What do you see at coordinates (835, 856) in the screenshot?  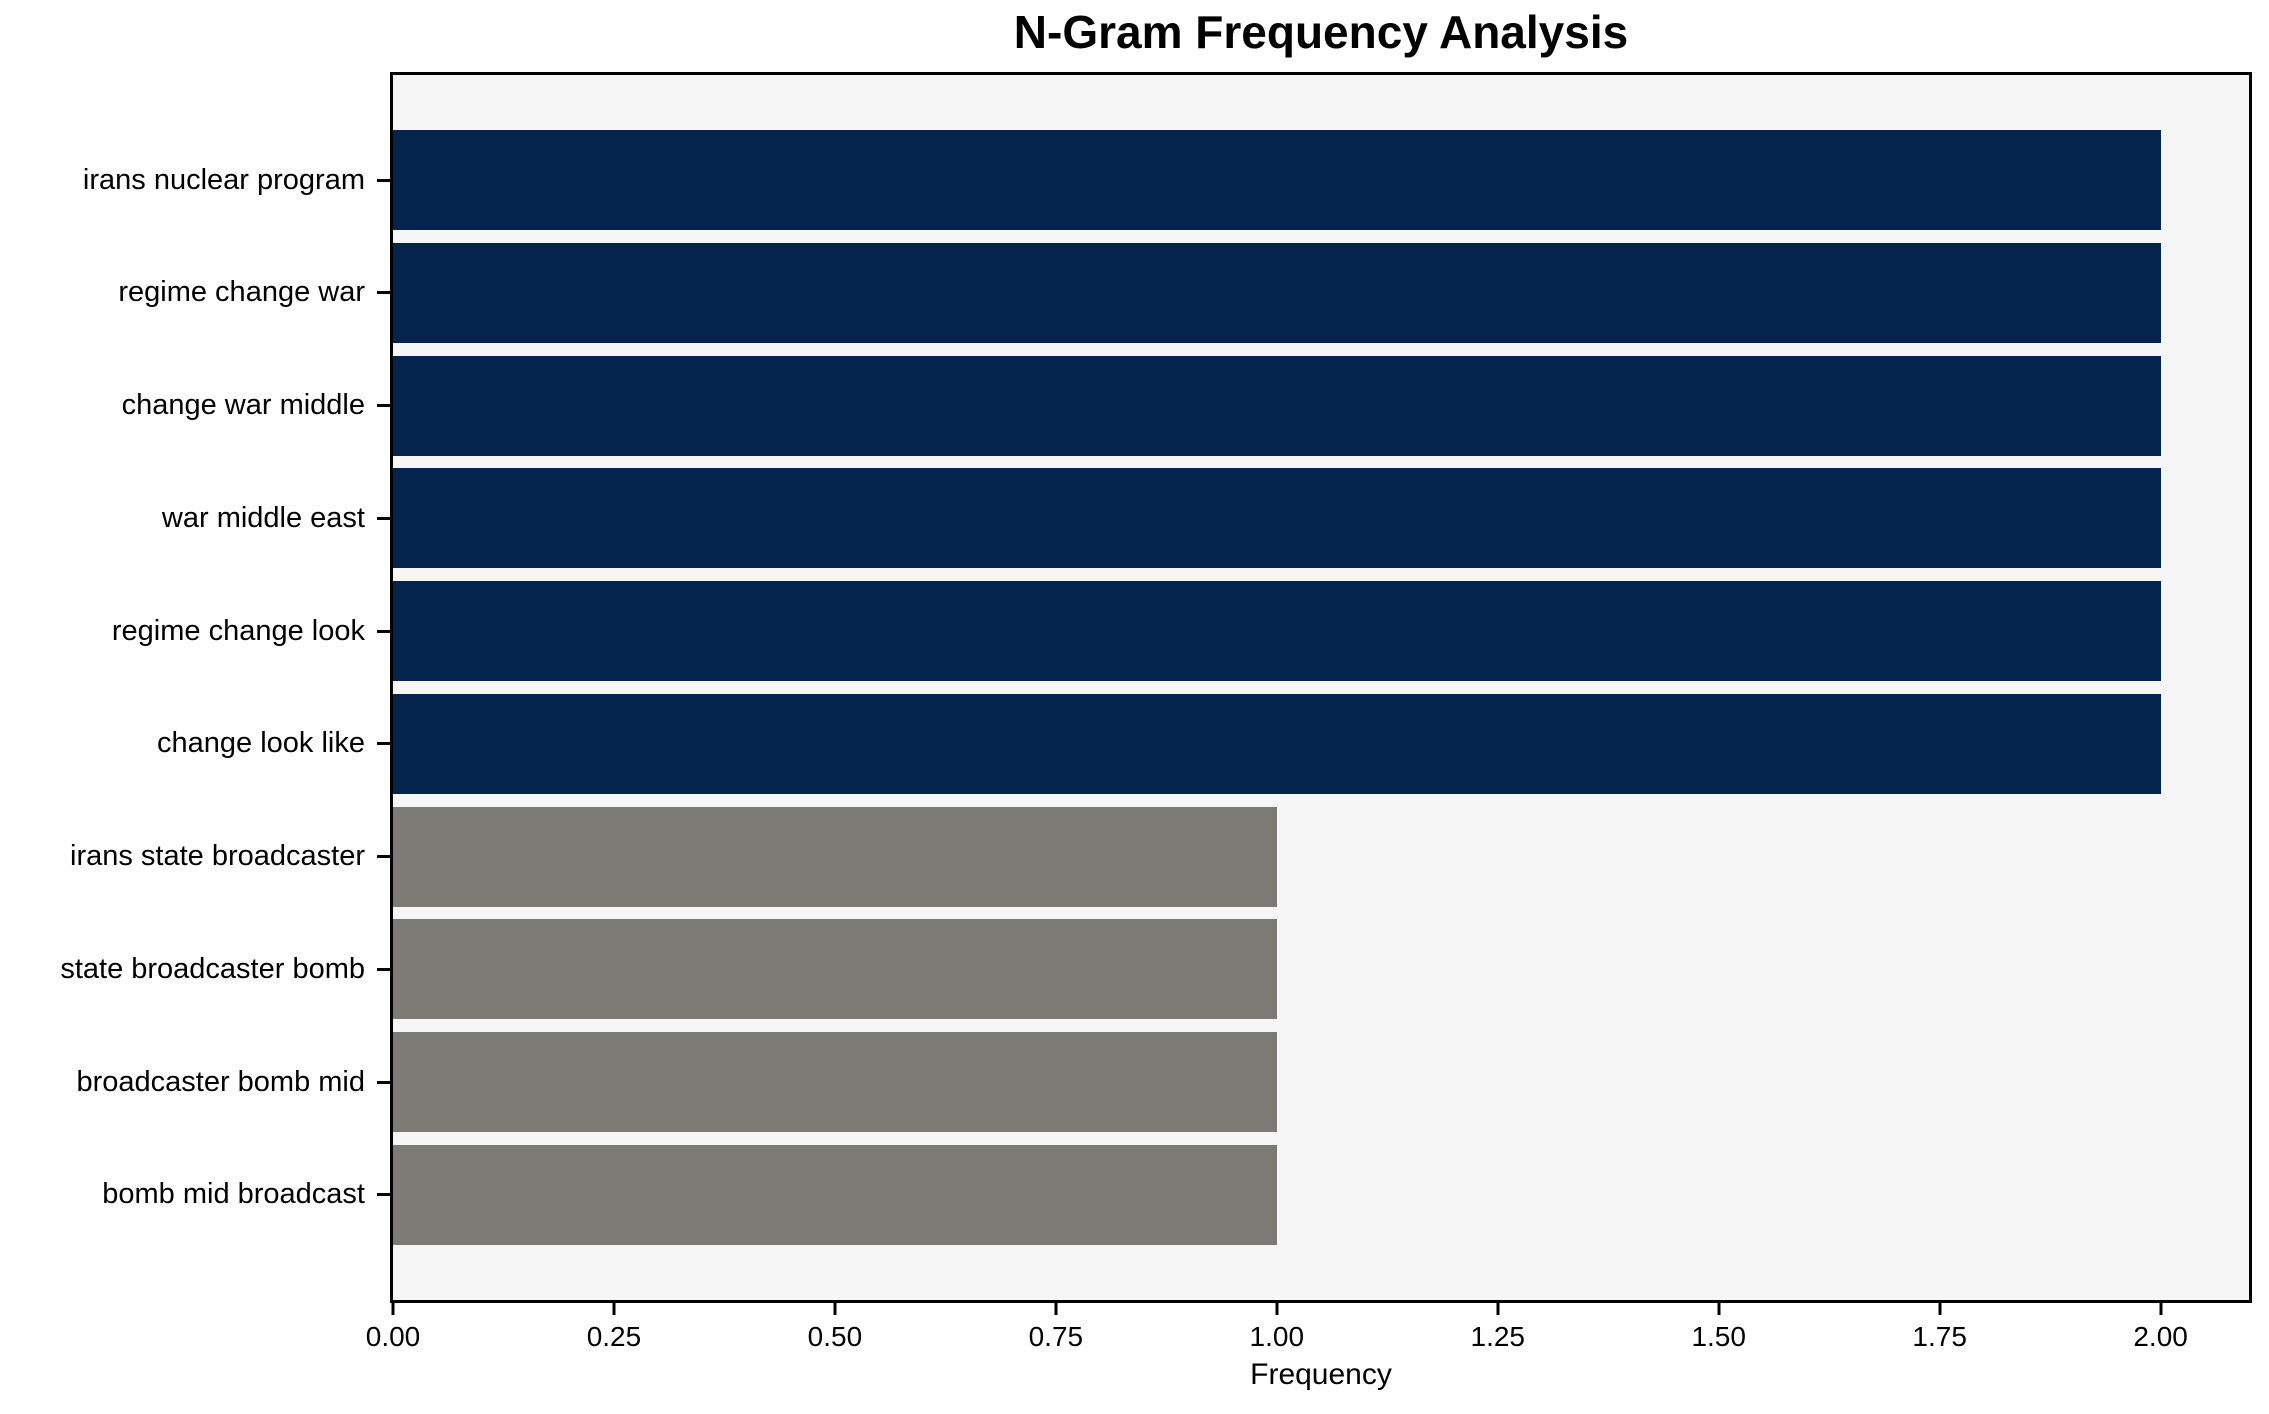 I see `bar-irans-state-broadcaster` at bounding box center [835, 856].